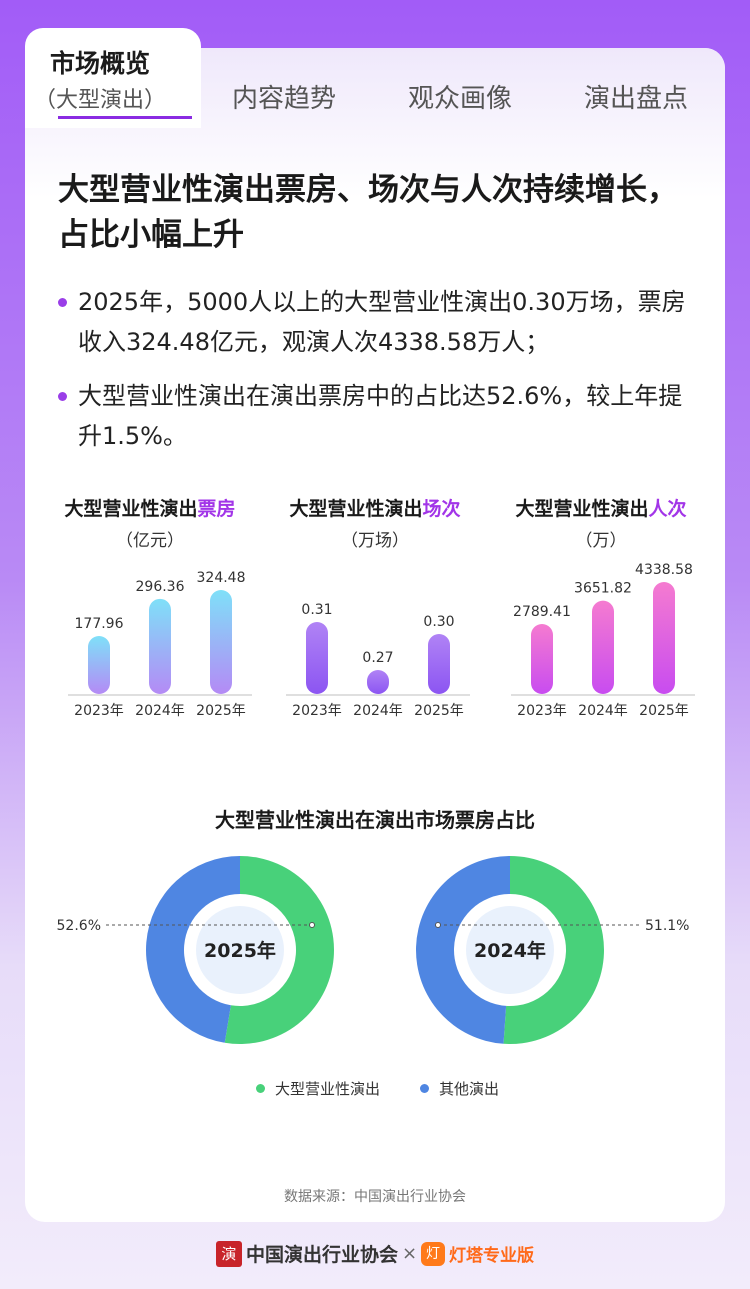  Describe the element at coordinates (492, 1256) in the screenshot. I see `lighthouse-brand-name: 灯塔专业版` at that location.